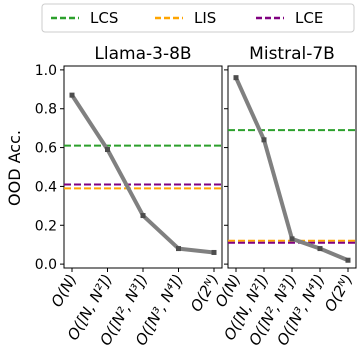 The height and width of the screenshot is (354, 363). What do you see at coordinates (205, 18) in the screenshot?
I see `legend-label-lis: LIS` at bounding box center [205, 18].